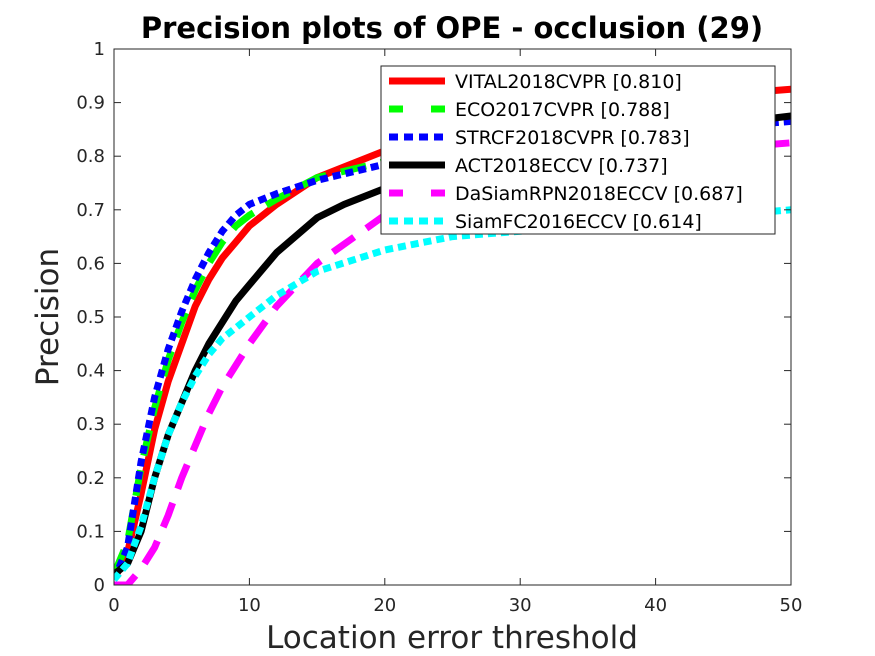 This screenshot has height=656, width=875. What do you see at coordinates (561, 166) in the screenshot?
I see `legend-label-4: ACT2018ECCV [0.737]` at bounding box center [561, 166].